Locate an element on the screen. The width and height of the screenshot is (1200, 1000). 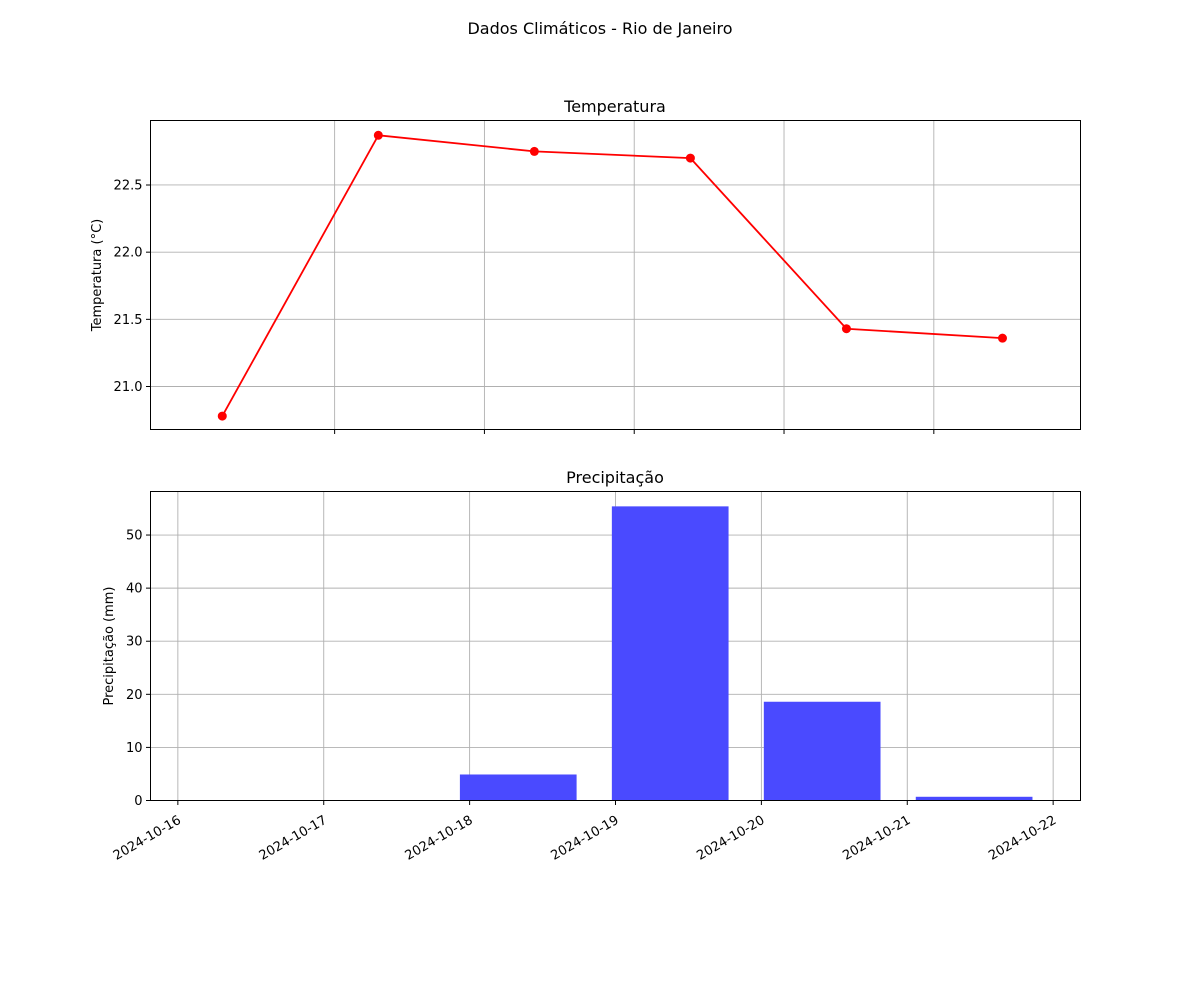
prec-ytick-label: 30 is located at coordinates (134, 642).